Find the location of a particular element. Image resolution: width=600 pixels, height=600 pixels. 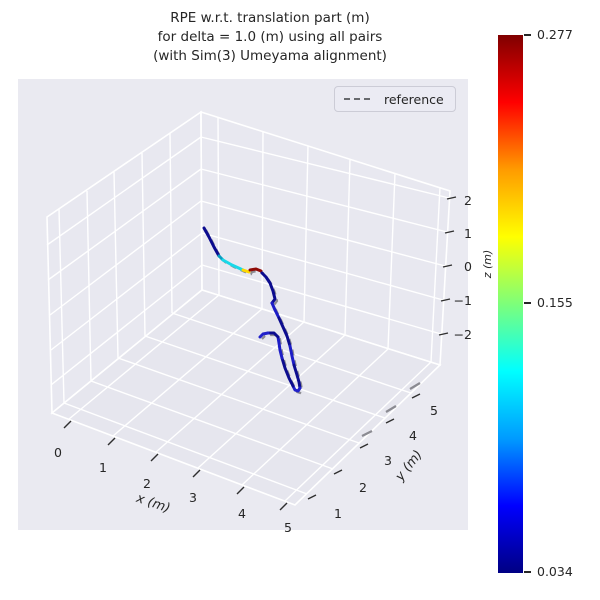

colorbar-tick-min is located at coordinates (527, 572).